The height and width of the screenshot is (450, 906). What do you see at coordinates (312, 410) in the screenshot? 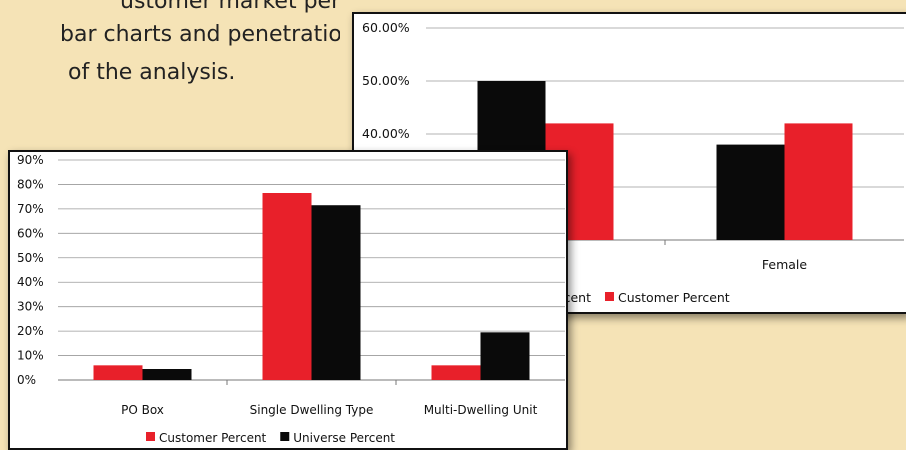
I see `x-tick-label: Single Dwelling Type` at bounding box center [312, 410].